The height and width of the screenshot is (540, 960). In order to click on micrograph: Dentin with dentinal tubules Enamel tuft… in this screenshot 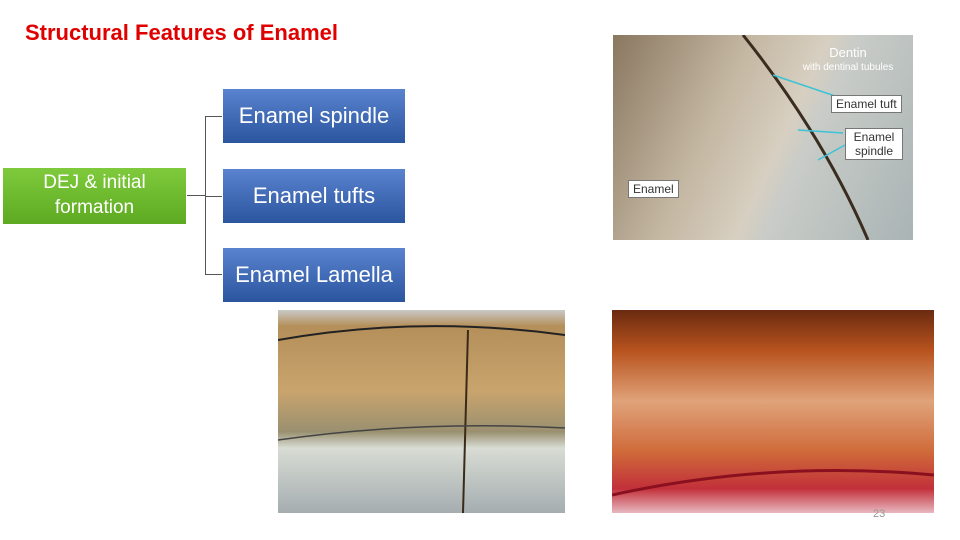, I will do `click(763, 137)`.